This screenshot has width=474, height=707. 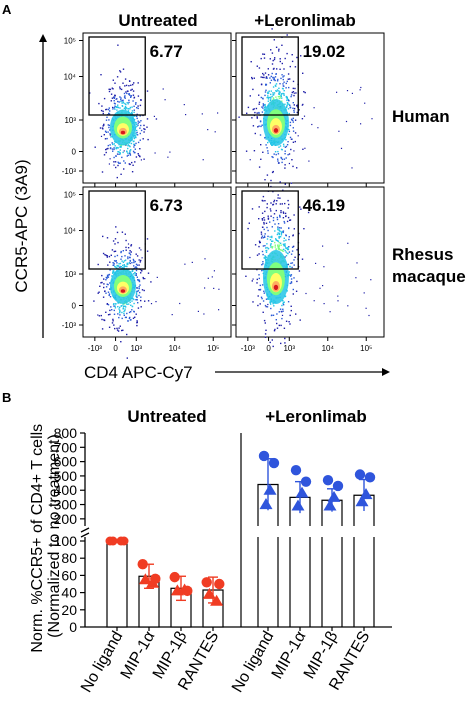 What do you see at coordinates (328, 348) in the screenshot?
I see `flow-x-tick-label: 10⁴` at bounding box center [328, 348].